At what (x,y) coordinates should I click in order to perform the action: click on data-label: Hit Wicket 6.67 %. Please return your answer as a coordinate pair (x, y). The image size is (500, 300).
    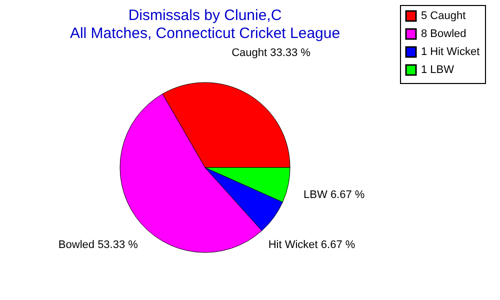
    Looking at the image, I should click on (312, 245).